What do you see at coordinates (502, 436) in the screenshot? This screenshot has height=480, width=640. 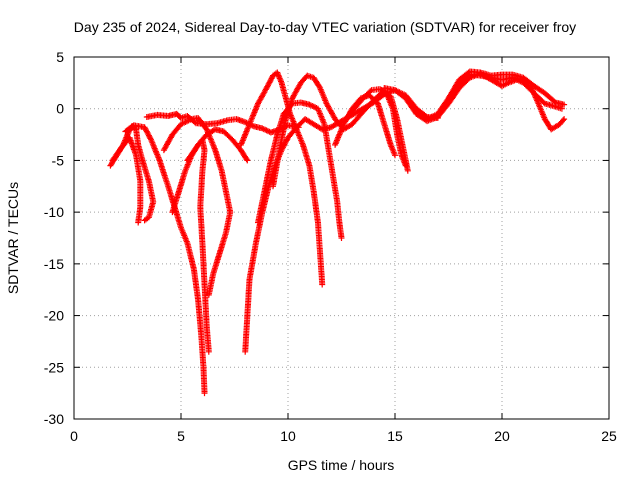 I see `x-tick-label: 20` at bounding box center [502, 436].